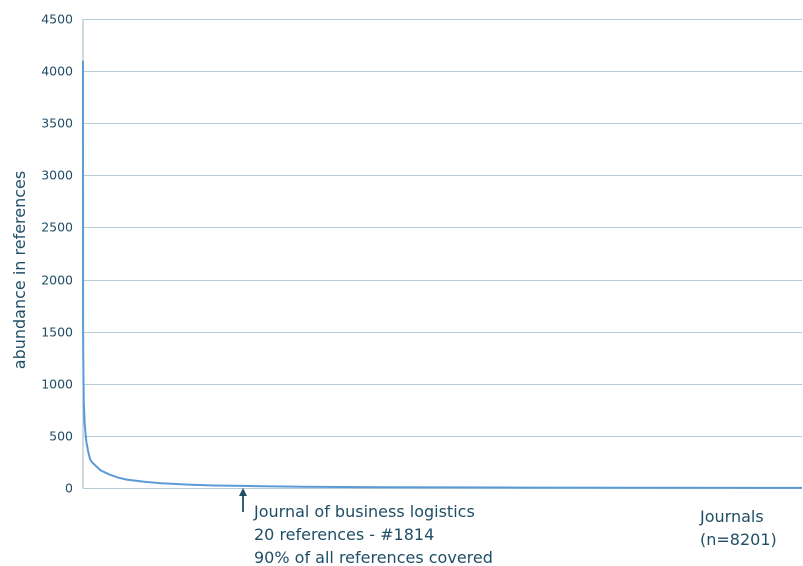 This screenshot has height=566, width=803. Describe the element at coordinates (57, 384) in the screenshot. I see `y-tick-label: 1000` at that location.